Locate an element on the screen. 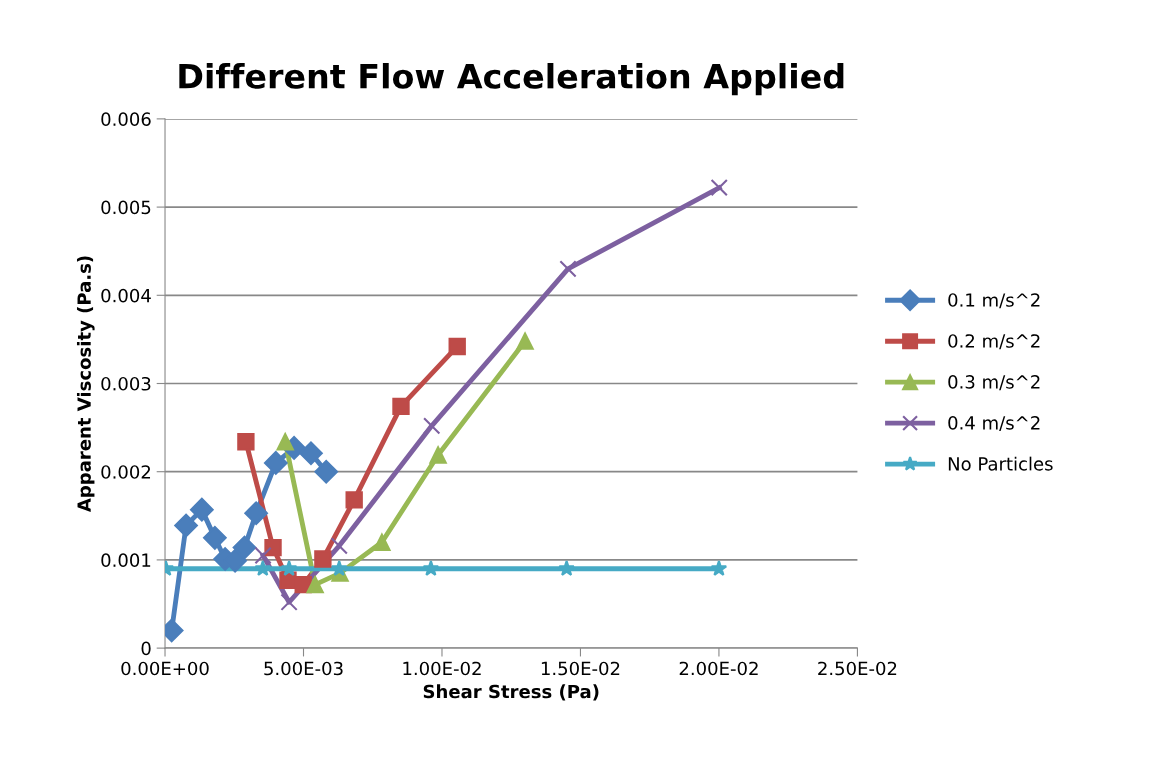  x-axis-title: Shear Stress (Pa) is located at coordinates (511, 692).